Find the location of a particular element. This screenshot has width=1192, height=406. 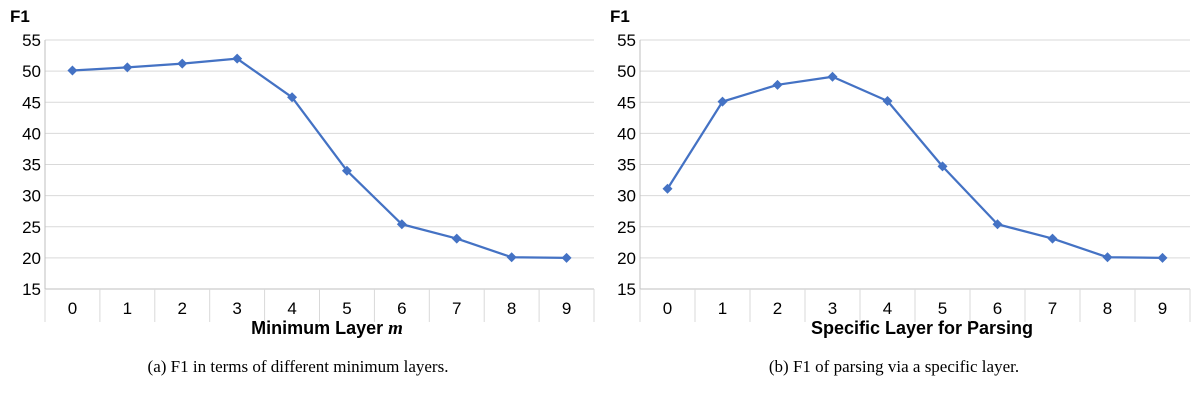

x-axis-title: Specific Layer for Parsing is located at coordinates (922, 328).